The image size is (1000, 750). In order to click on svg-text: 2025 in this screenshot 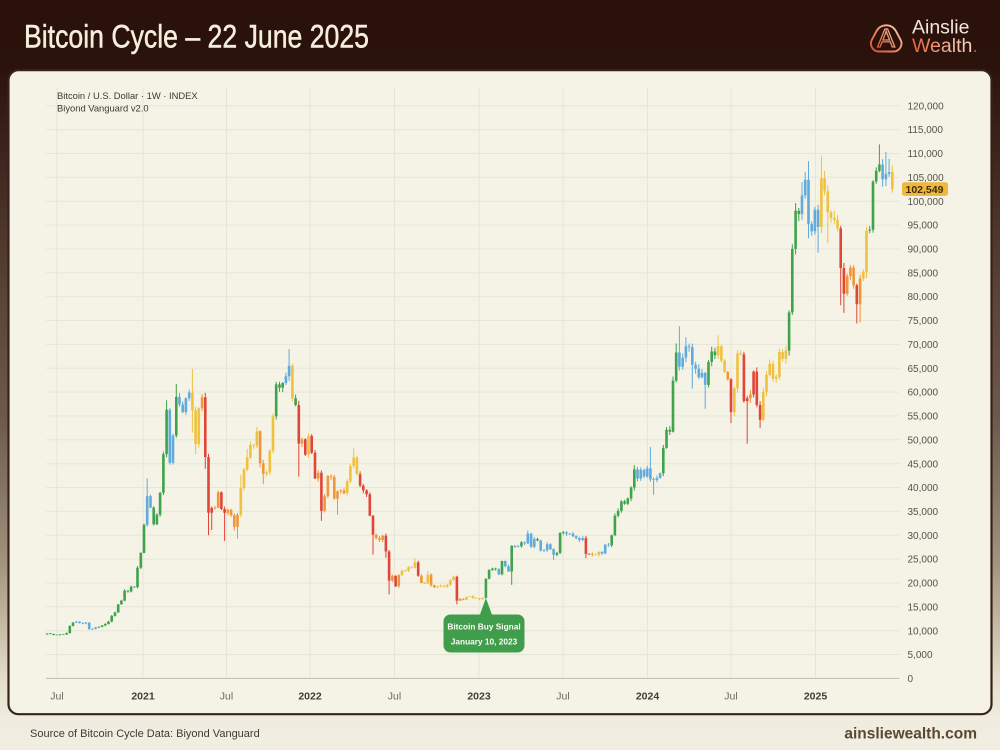, I will do `click(816, 697)`.